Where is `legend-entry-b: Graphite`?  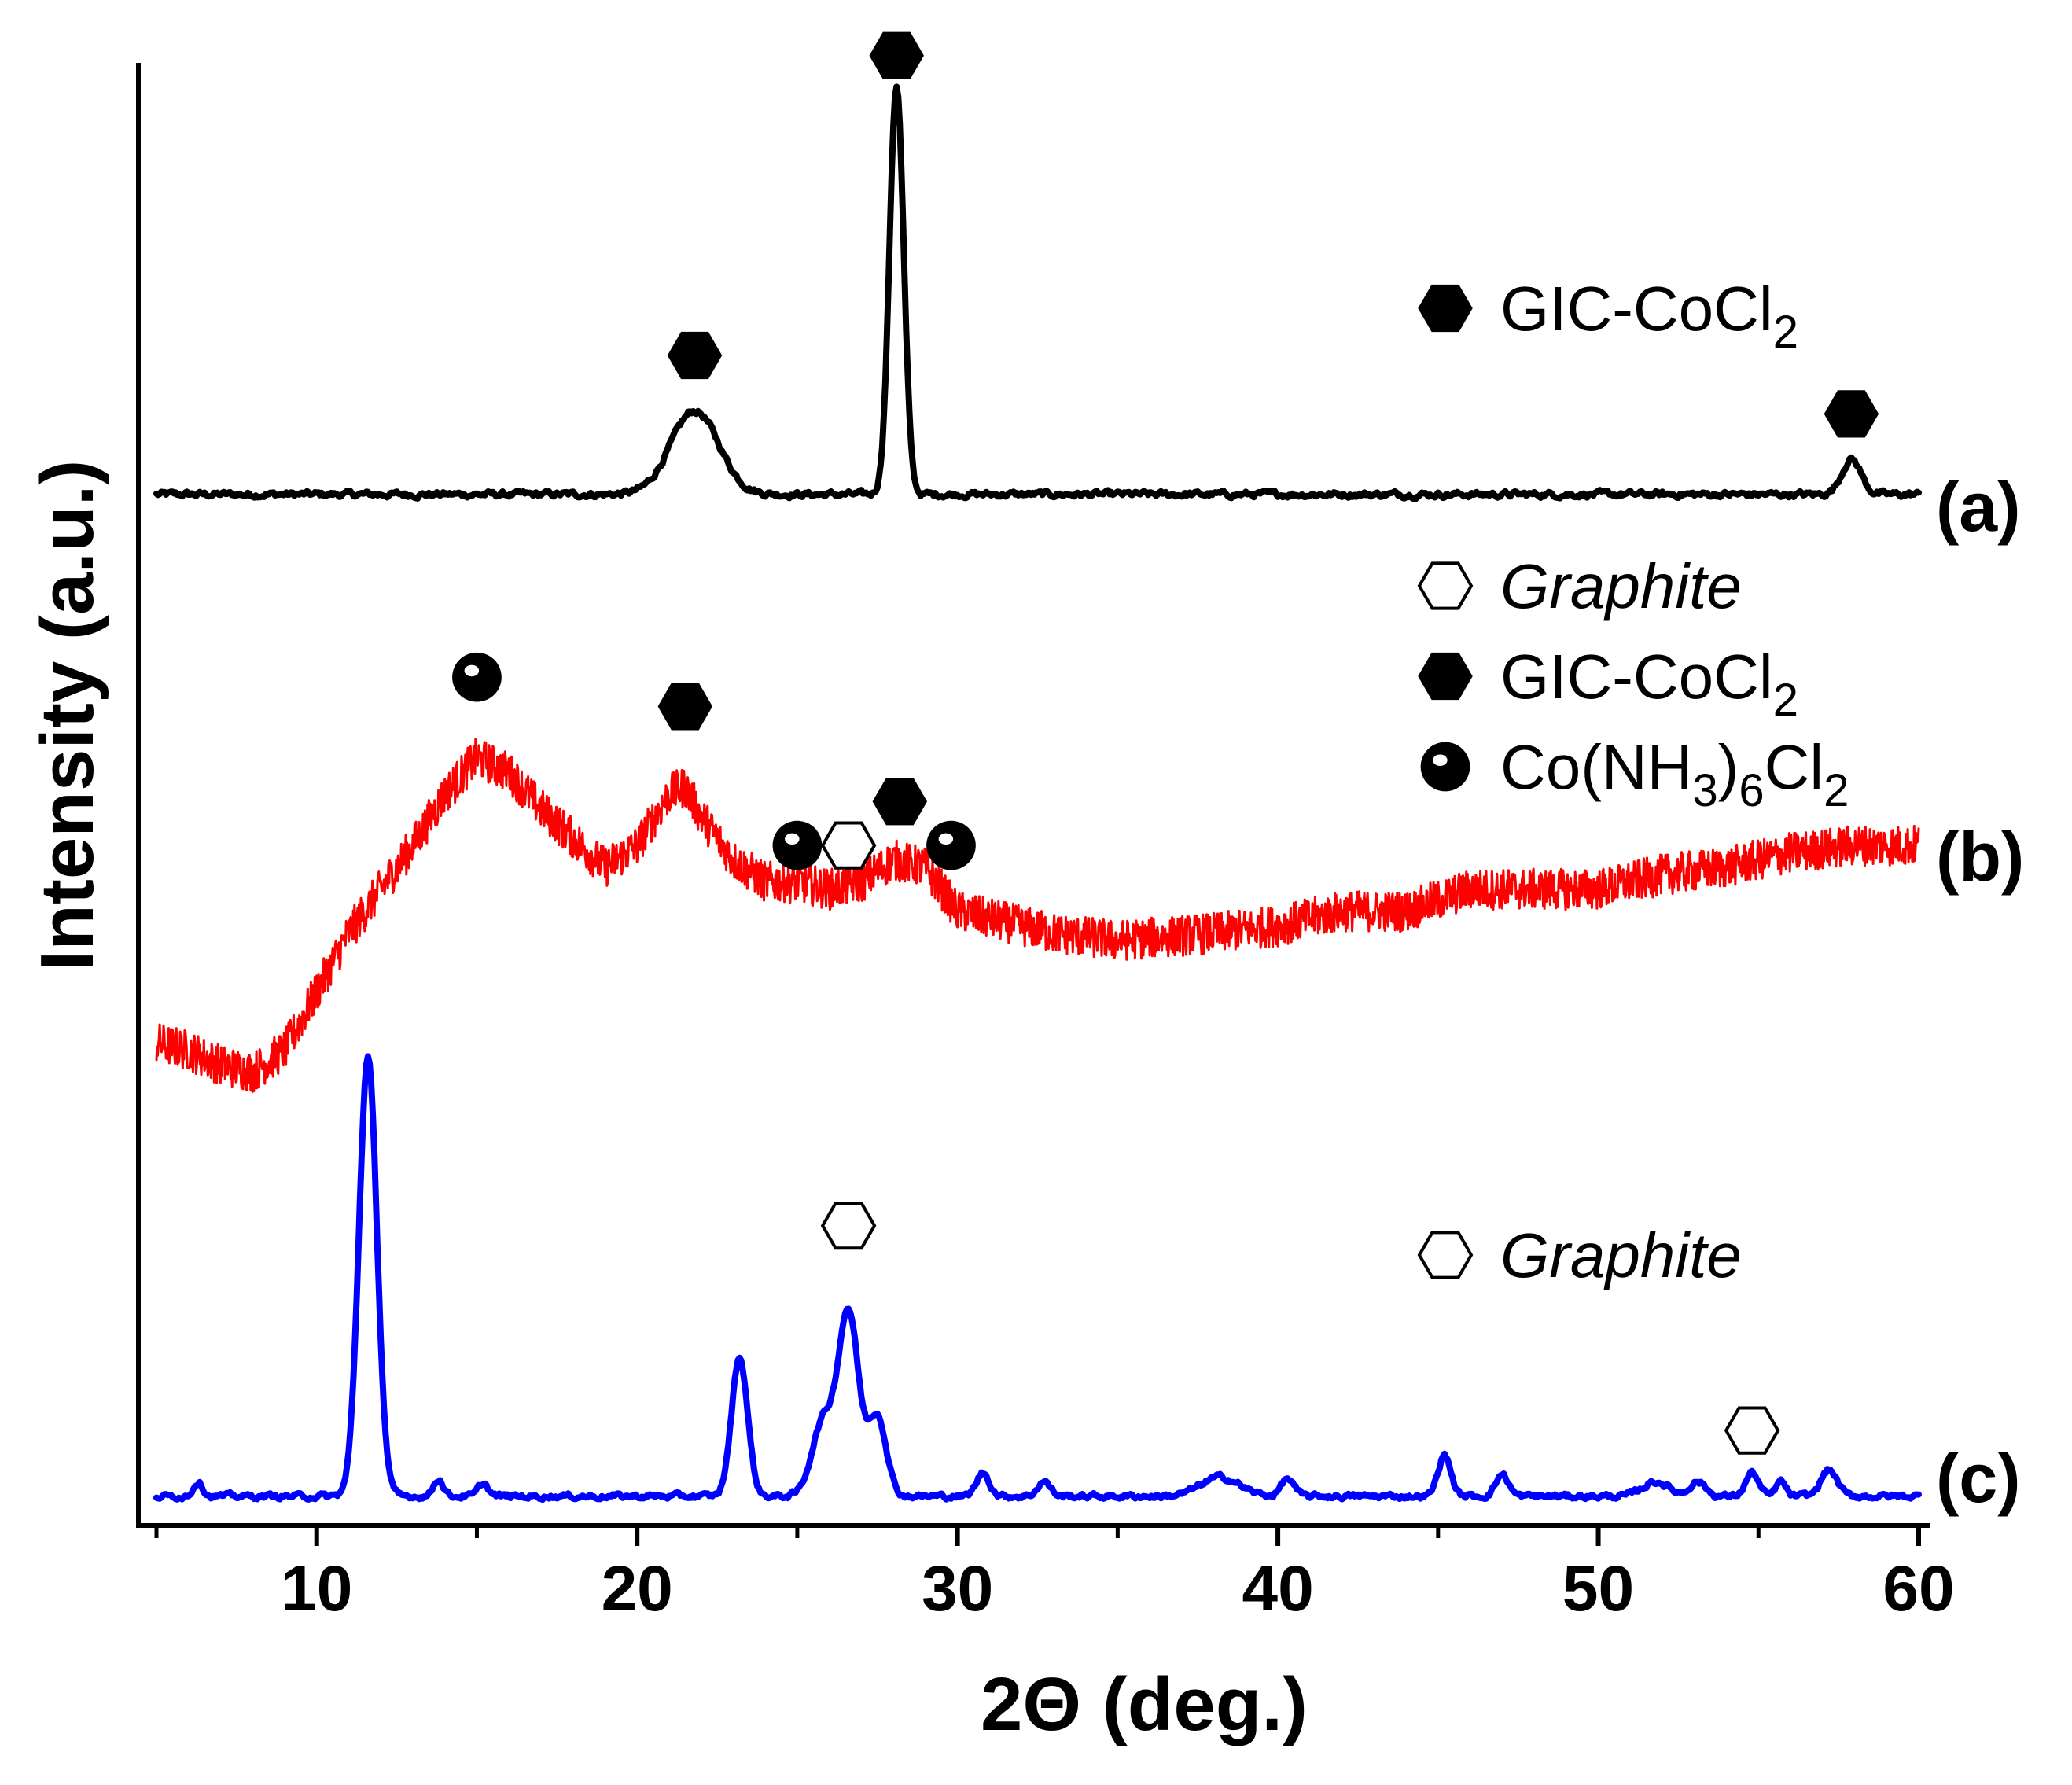 legend-entry-b: Graphite is located at coordinates (1579, 586).